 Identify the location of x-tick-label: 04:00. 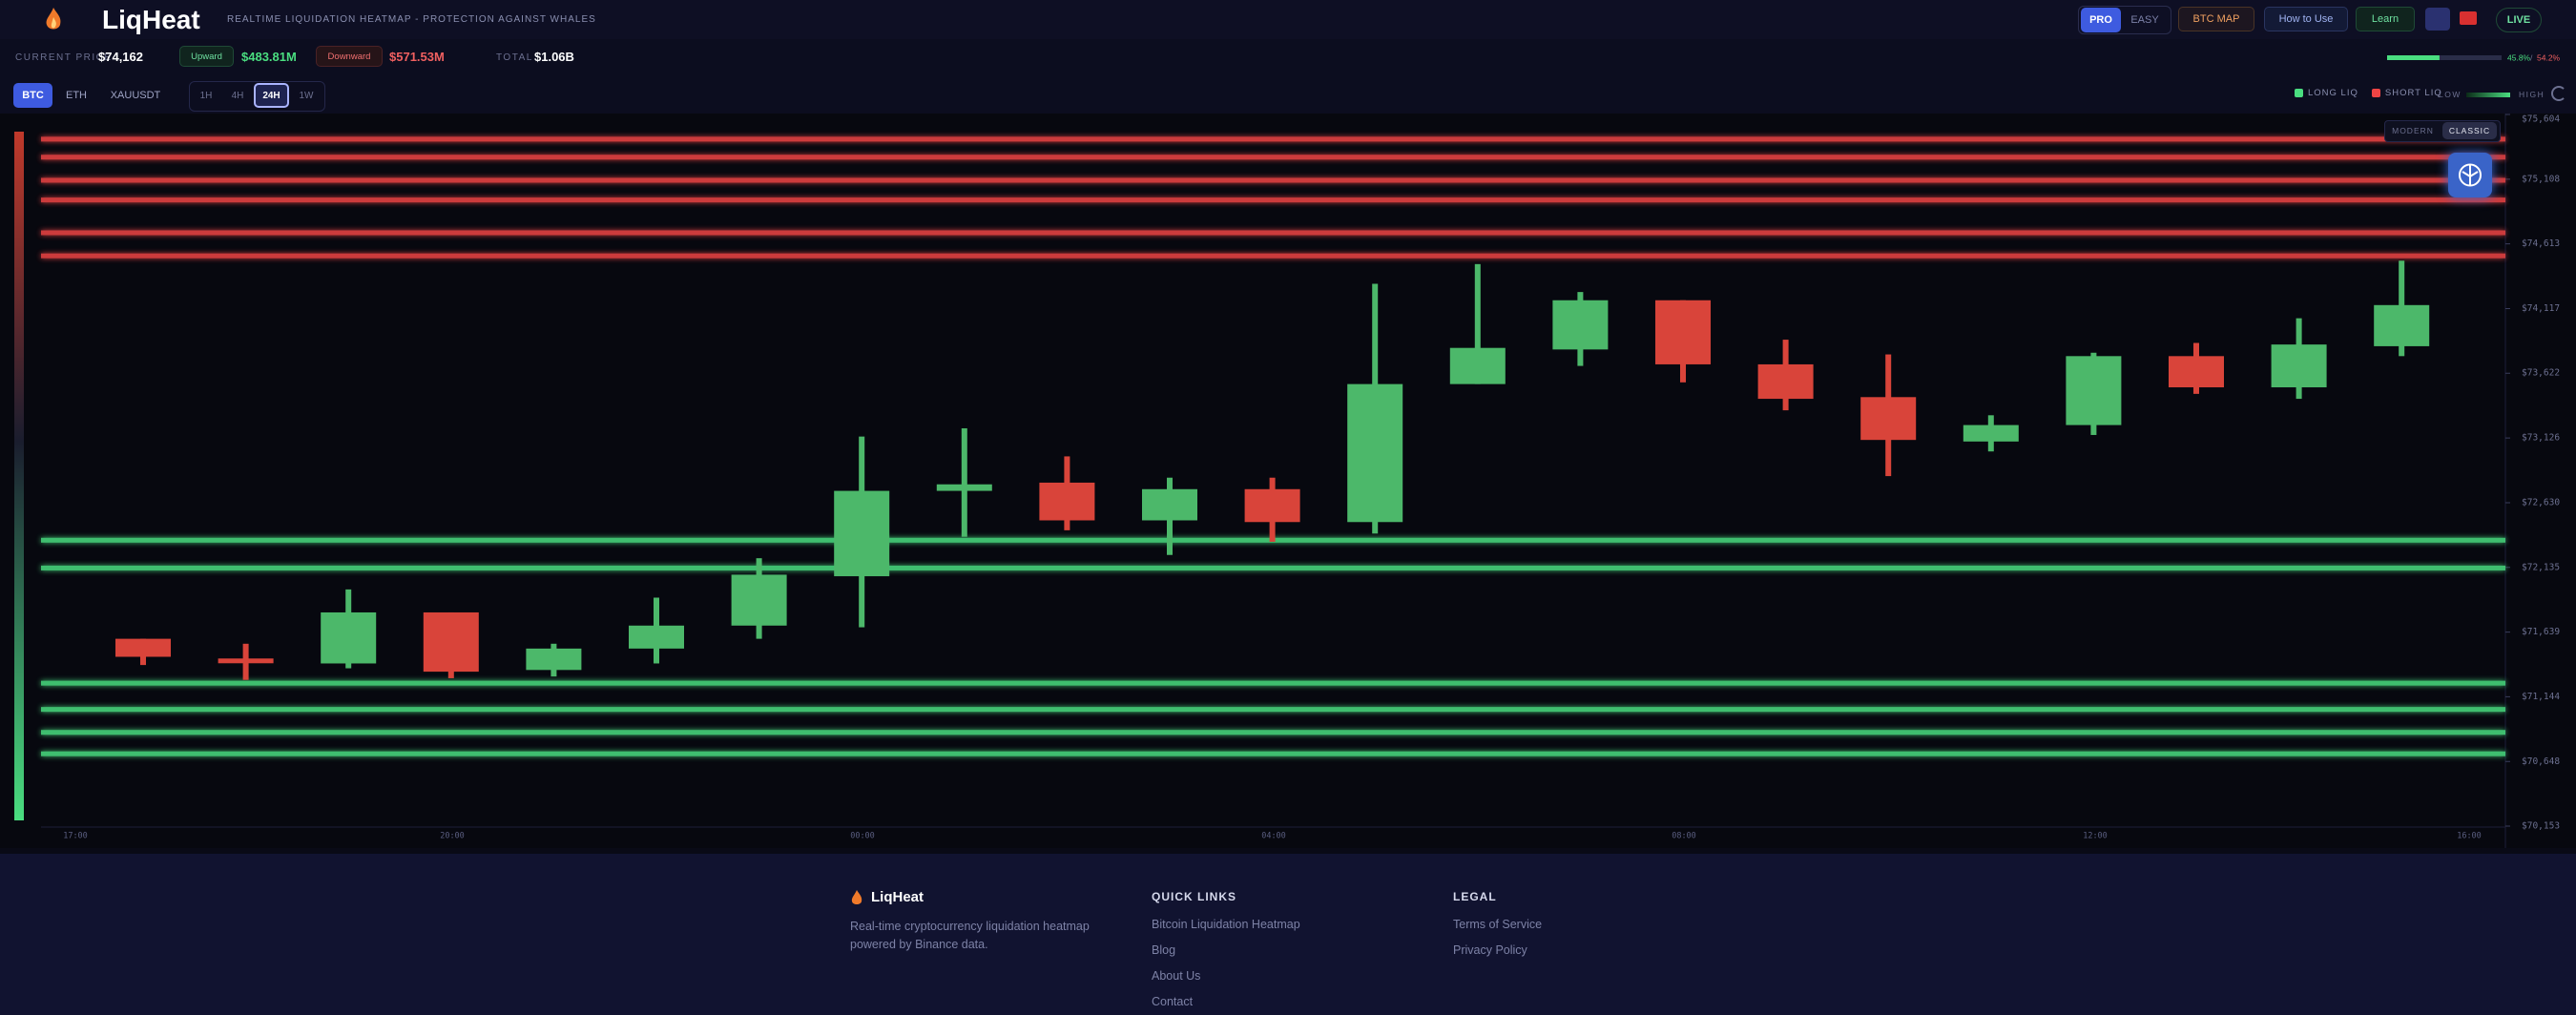
(1273, 837).